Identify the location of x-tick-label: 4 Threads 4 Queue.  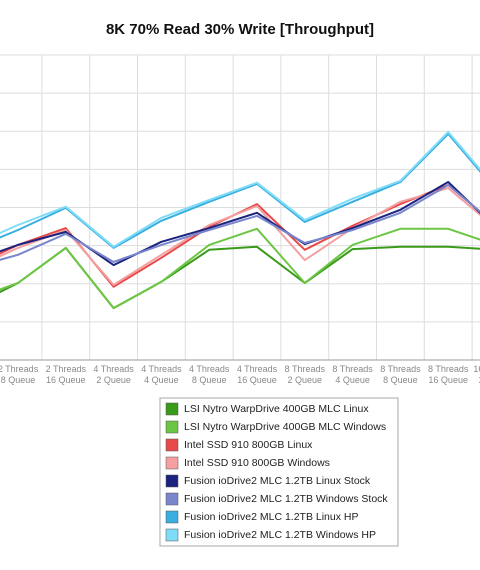
(161, 374).